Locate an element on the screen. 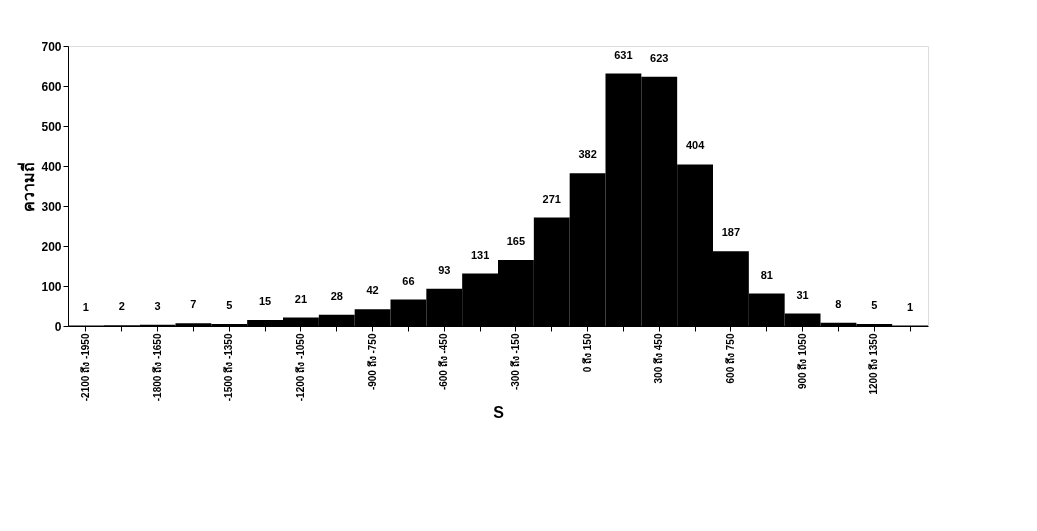 The image size is (1037, 531). data-label: 31 is located at coordinates (802, 294).